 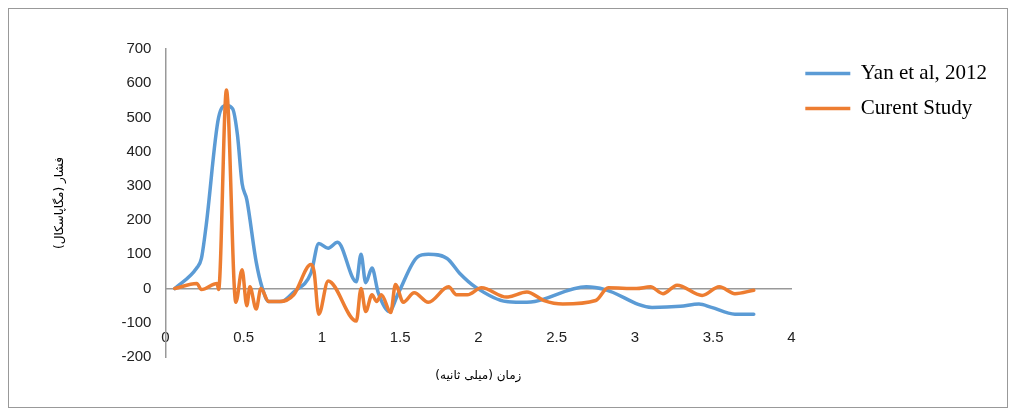 I want to click on x-axis-title: زمان (میلی ثانیه), so click(x=478, y=375).